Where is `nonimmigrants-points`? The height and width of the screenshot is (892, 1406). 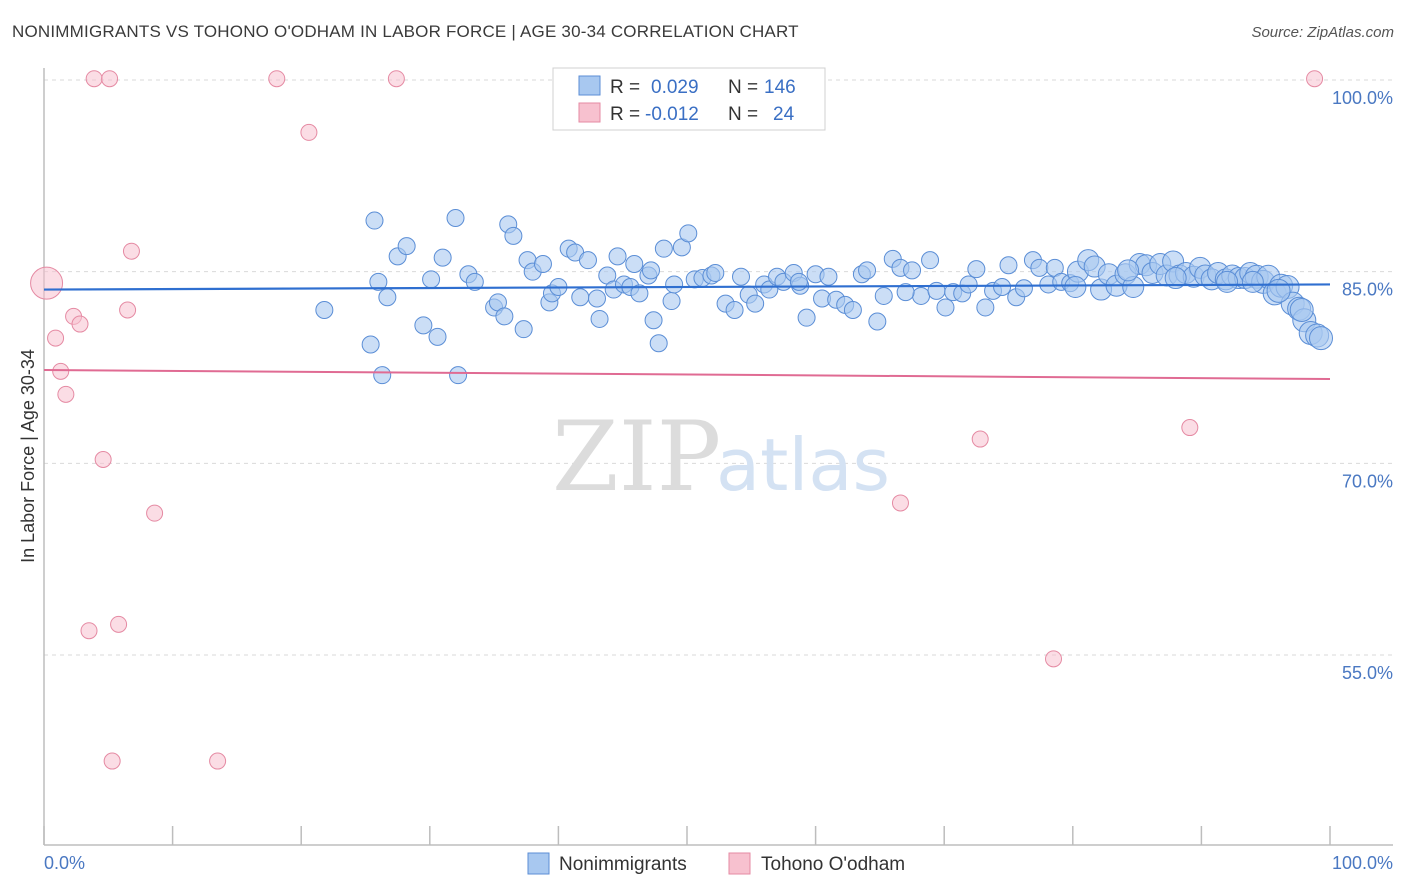
nonimmigrants-points is located at coordinates (824, 297).